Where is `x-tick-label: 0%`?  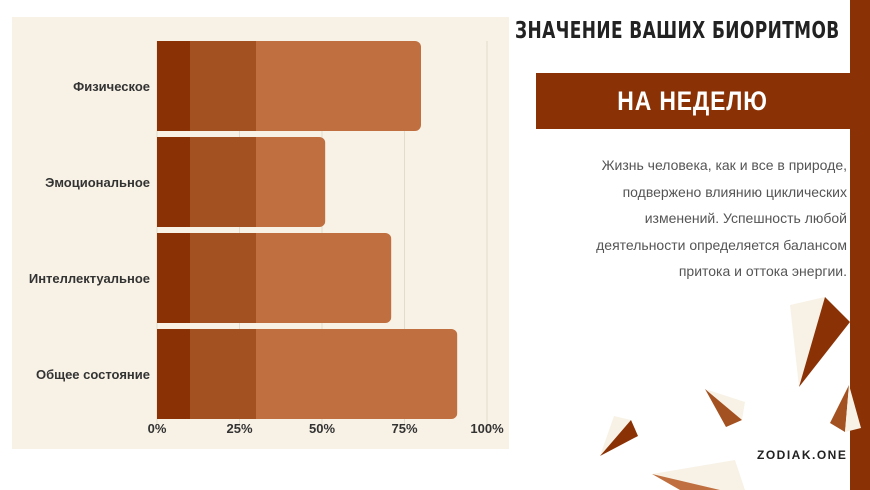
x-tick-label: 0% is located at coordinates (157, 428).